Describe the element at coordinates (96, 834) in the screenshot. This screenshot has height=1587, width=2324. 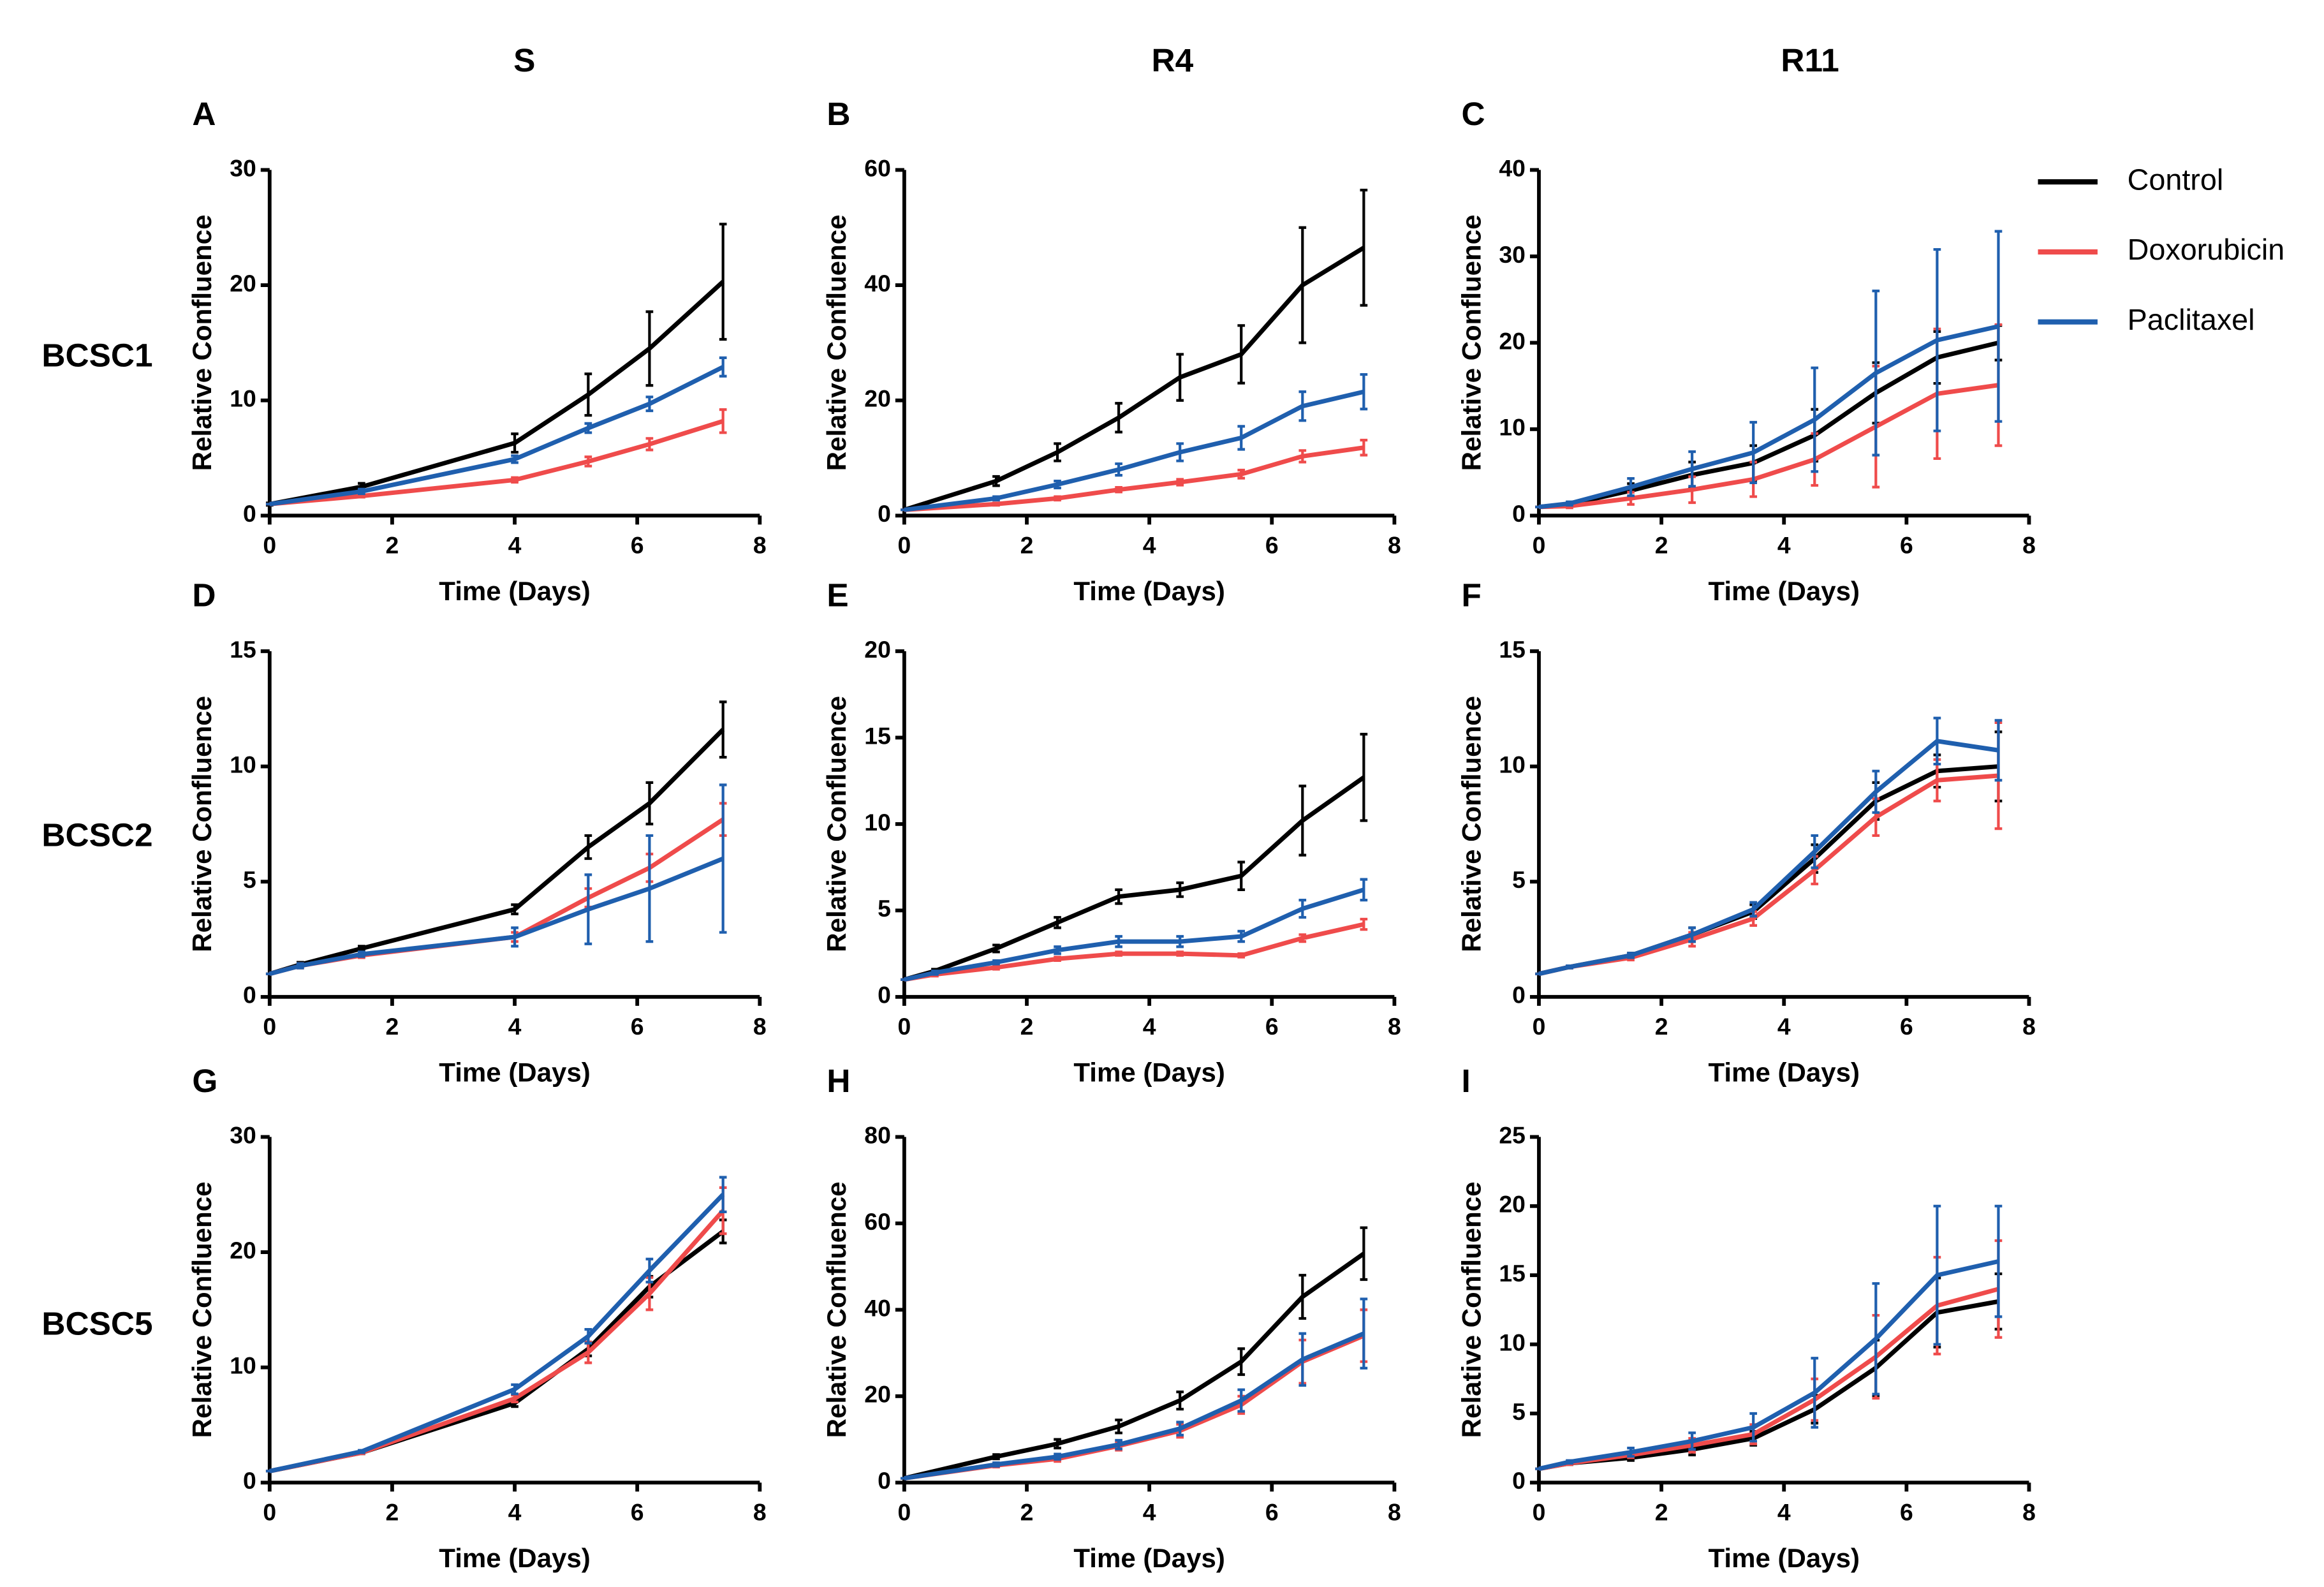
I see `row-label: BCSC2` at that location.